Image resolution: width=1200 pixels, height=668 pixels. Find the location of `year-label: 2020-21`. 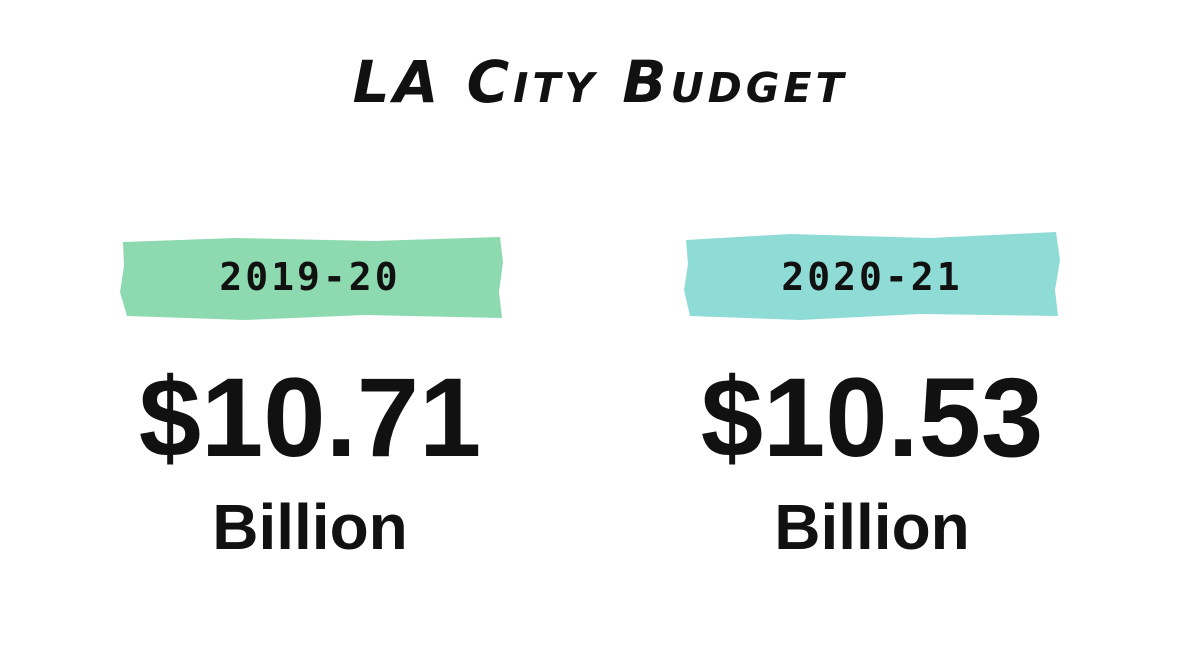

year-label: 2020-21 is located at coordinates (872, 277).